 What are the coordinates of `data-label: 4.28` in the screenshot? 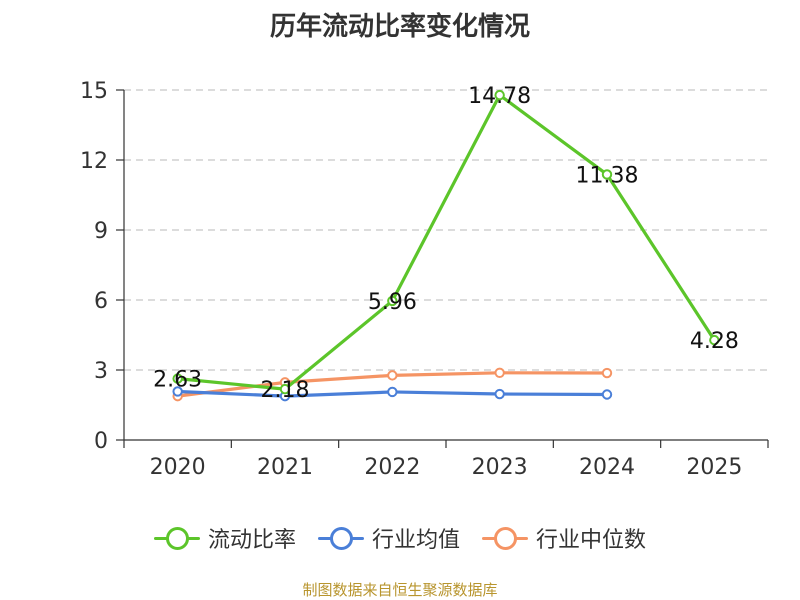 It's located at (714, 341).